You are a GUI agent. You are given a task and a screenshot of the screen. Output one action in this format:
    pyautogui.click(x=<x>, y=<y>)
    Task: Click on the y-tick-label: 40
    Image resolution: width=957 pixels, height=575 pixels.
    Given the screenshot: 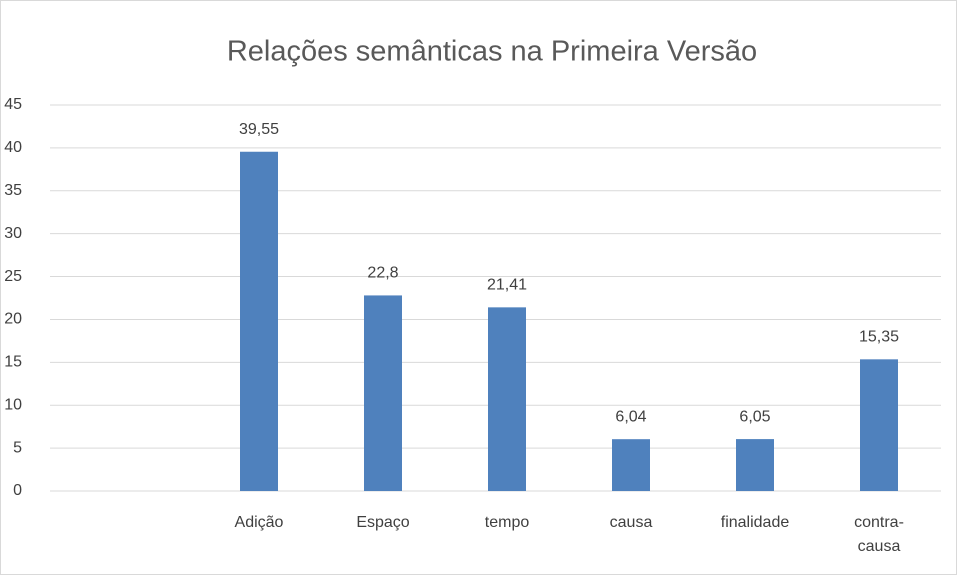 What is the action you would take?
    pyautogui.click(x=13, y=147)
    